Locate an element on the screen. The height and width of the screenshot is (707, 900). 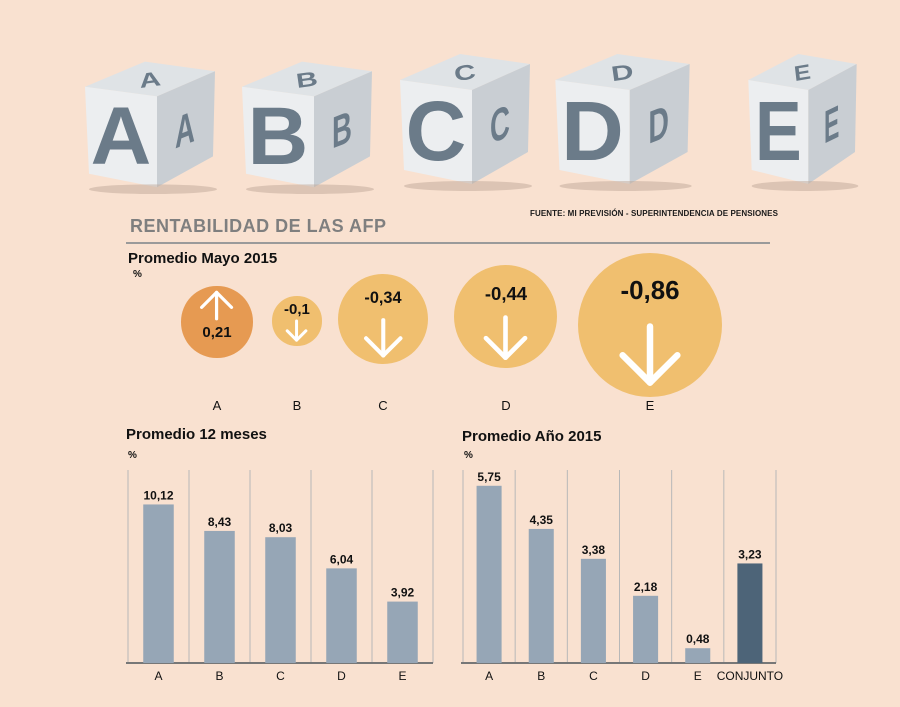
bar-value-label: 5,75 is located at coordinates (489, 477).